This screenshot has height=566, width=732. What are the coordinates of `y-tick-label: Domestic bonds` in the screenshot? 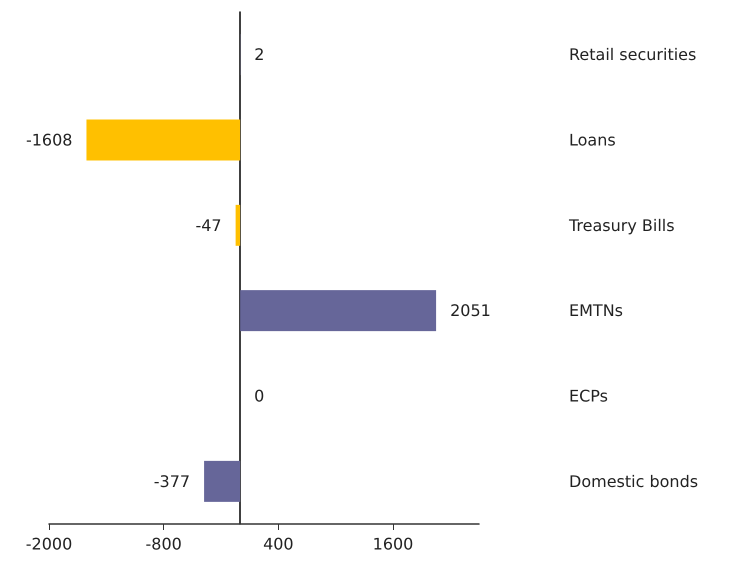 It's located at (633, 481).